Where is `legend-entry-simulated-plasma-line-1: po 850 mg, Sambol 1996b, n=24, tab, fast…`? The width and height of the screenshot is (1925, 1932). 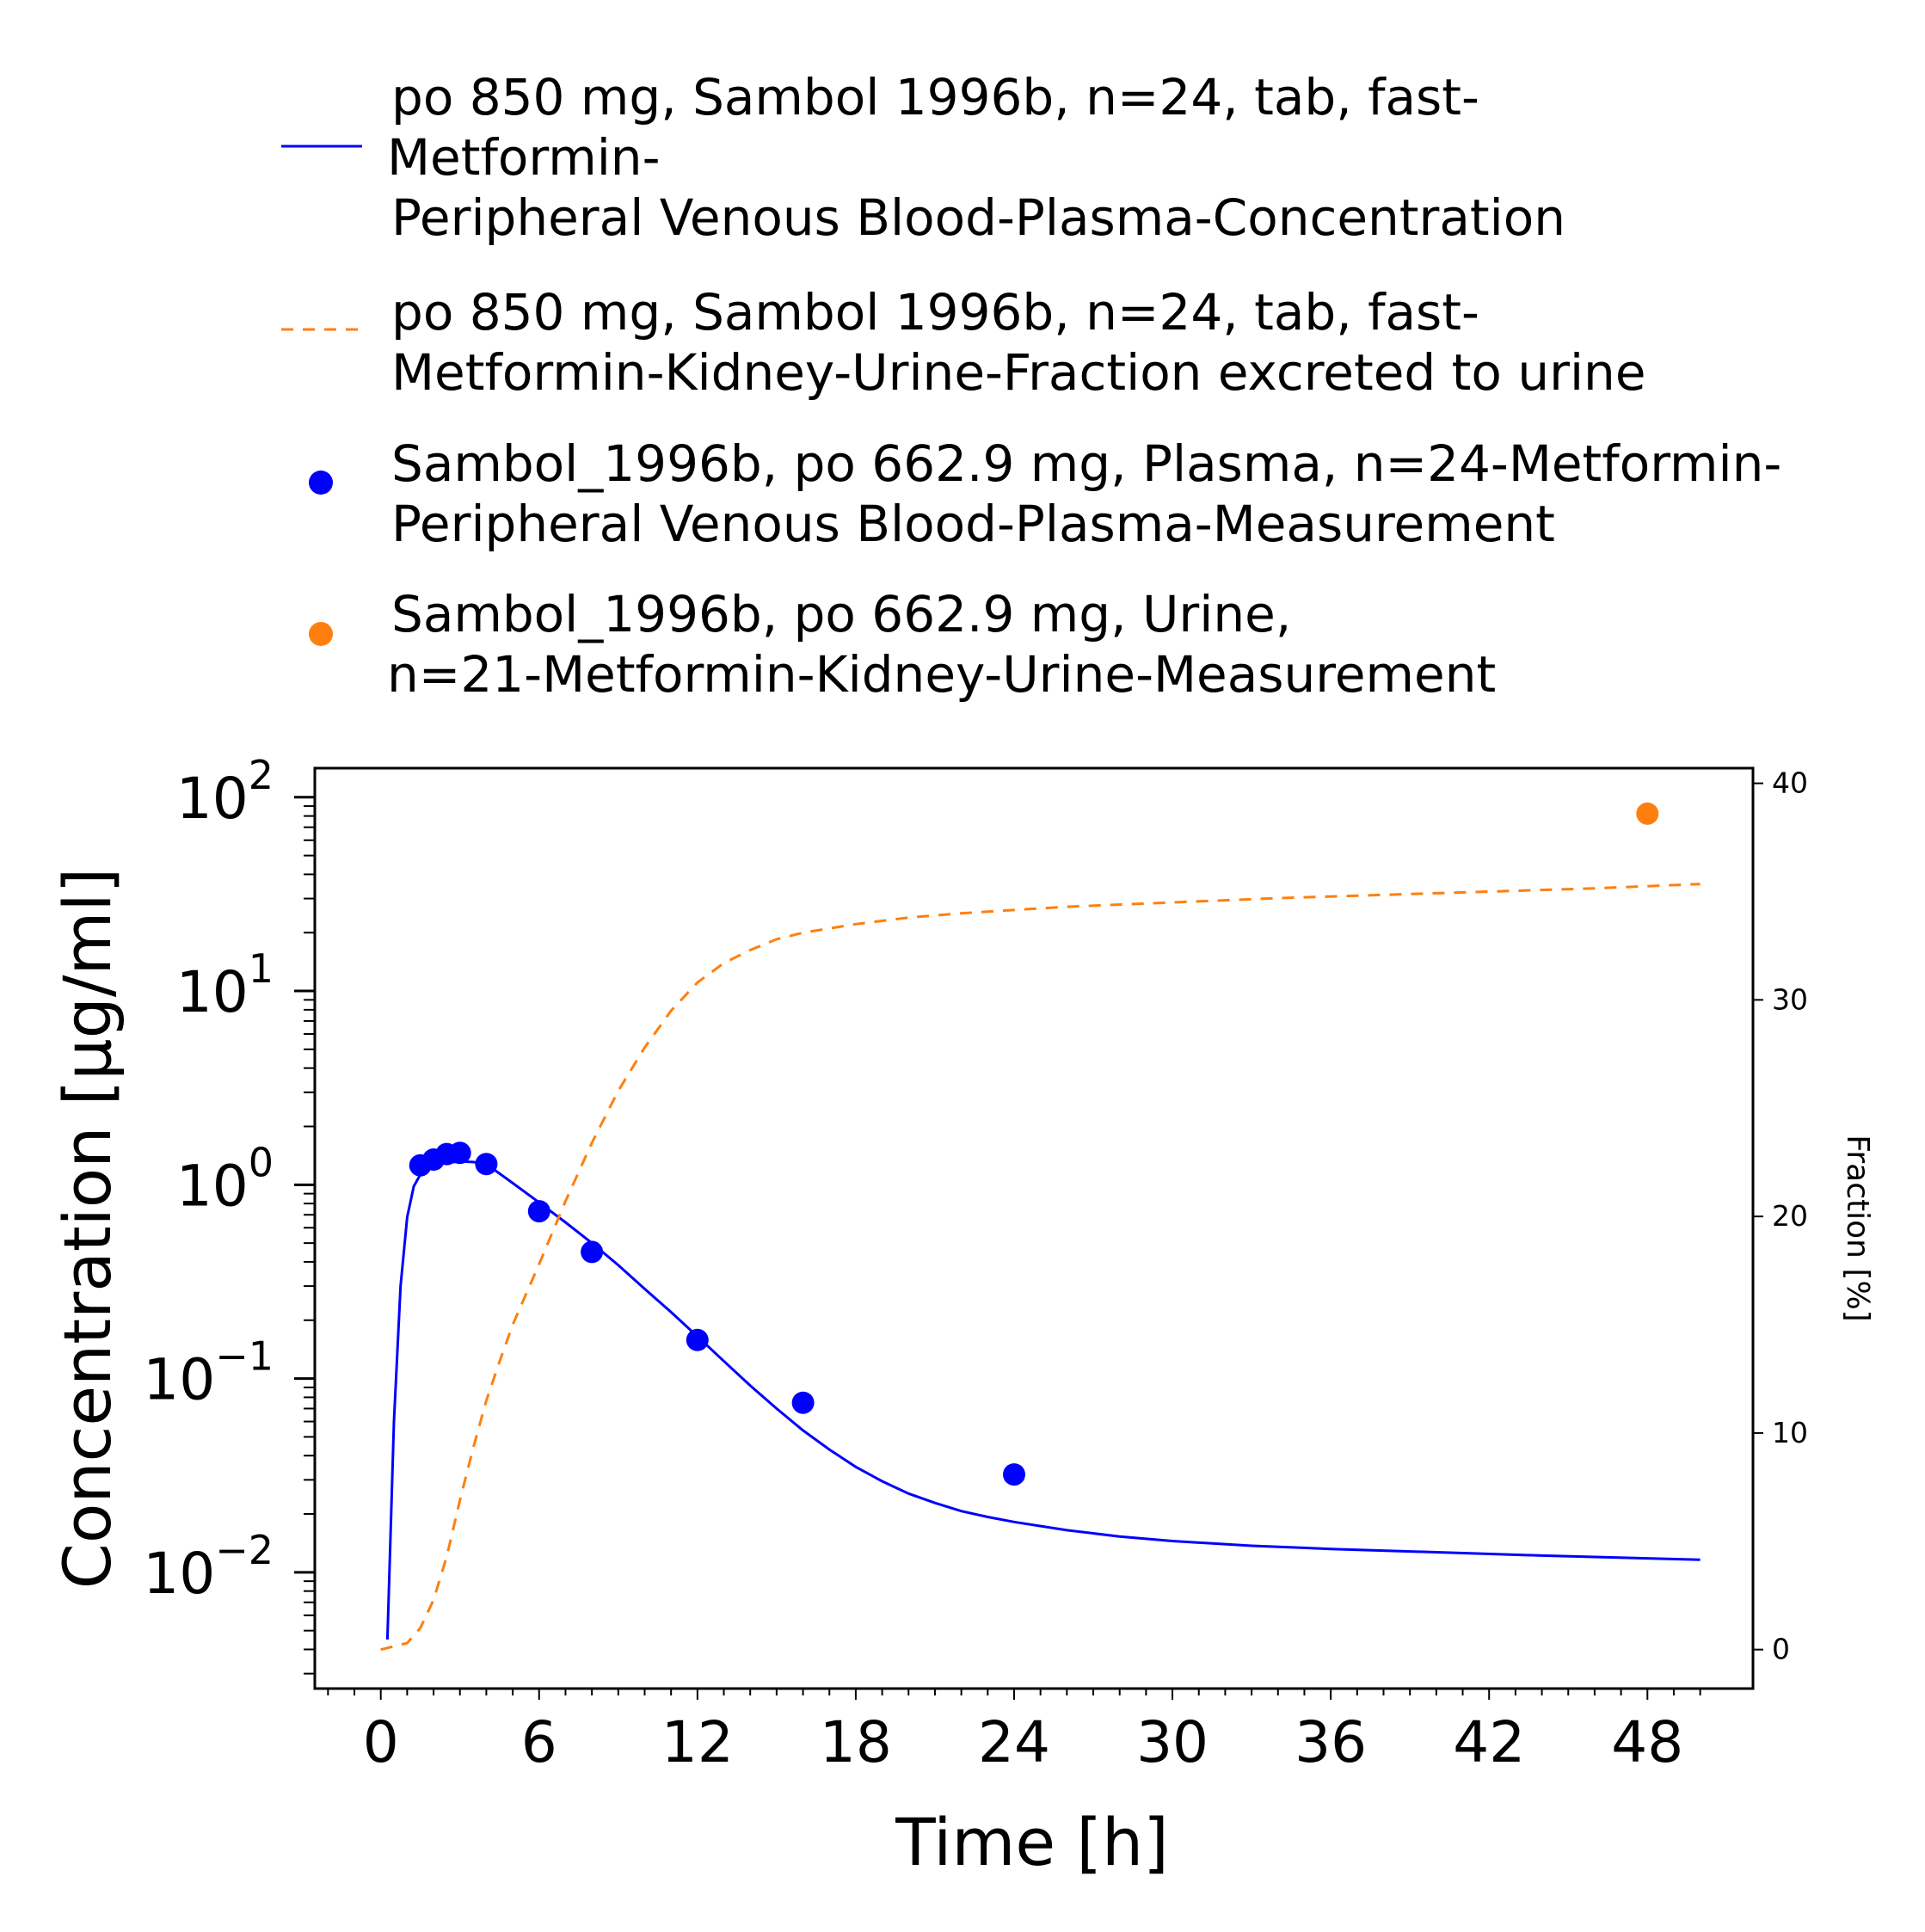
legend-entry-simulated-plasma-line-1: po 850 mg, Sambol 1996b, n=24, tab, fast… is located at coordinates (935, 97).